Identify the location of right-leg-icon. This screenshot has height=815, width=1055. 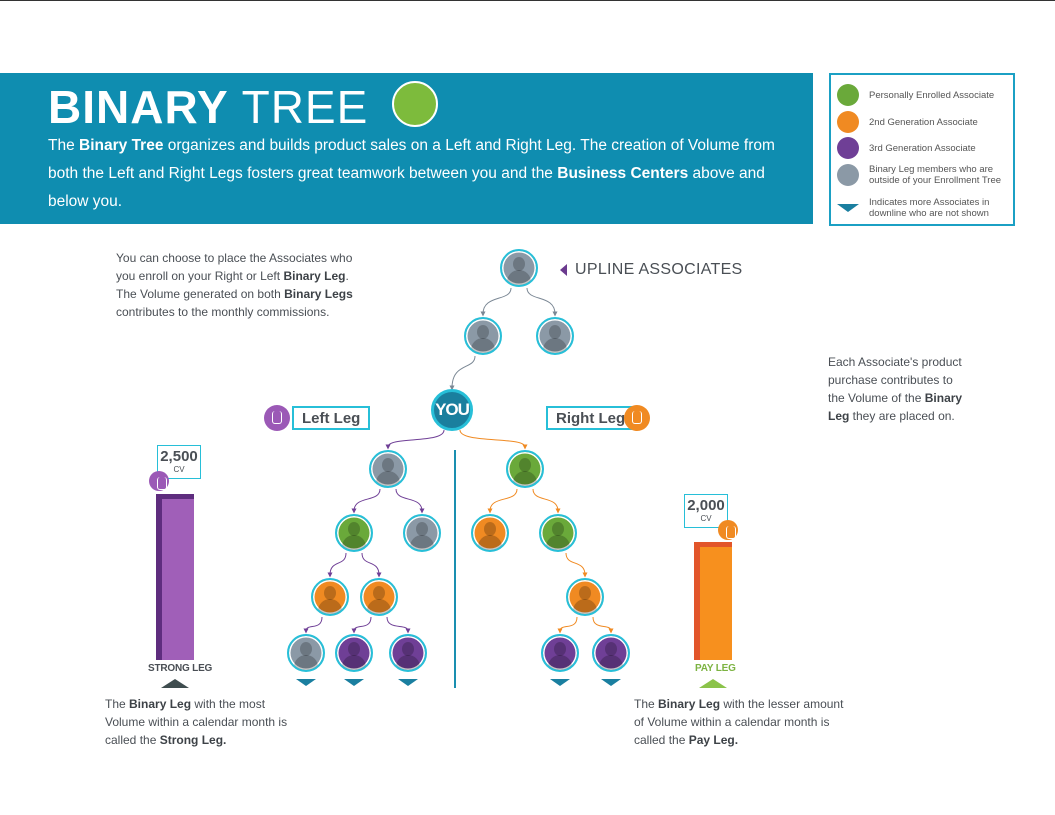
(637, 418).